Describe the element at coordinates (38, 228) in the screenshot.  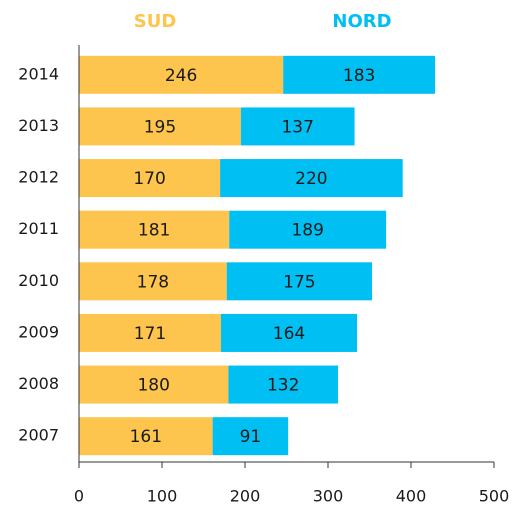
I see `y-tick-label: 2011` at that location.